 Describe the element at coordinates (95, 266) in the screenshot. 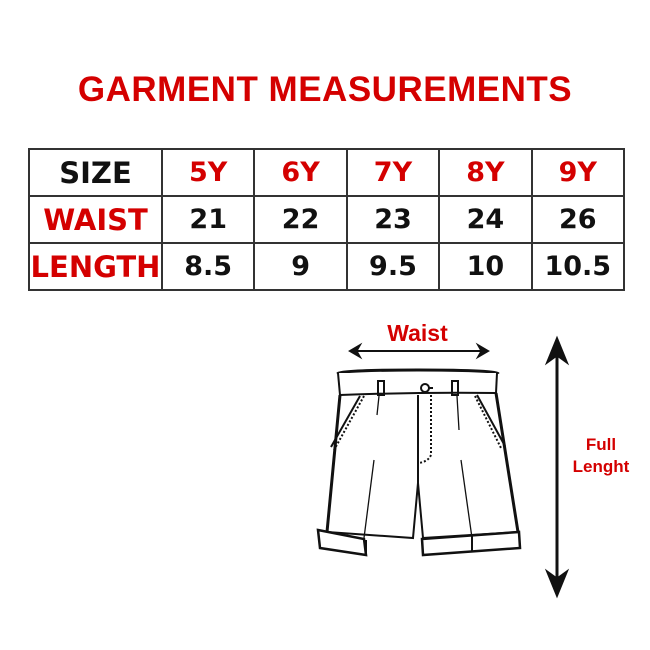

I see `row-header-length: LENGTH` at that location.